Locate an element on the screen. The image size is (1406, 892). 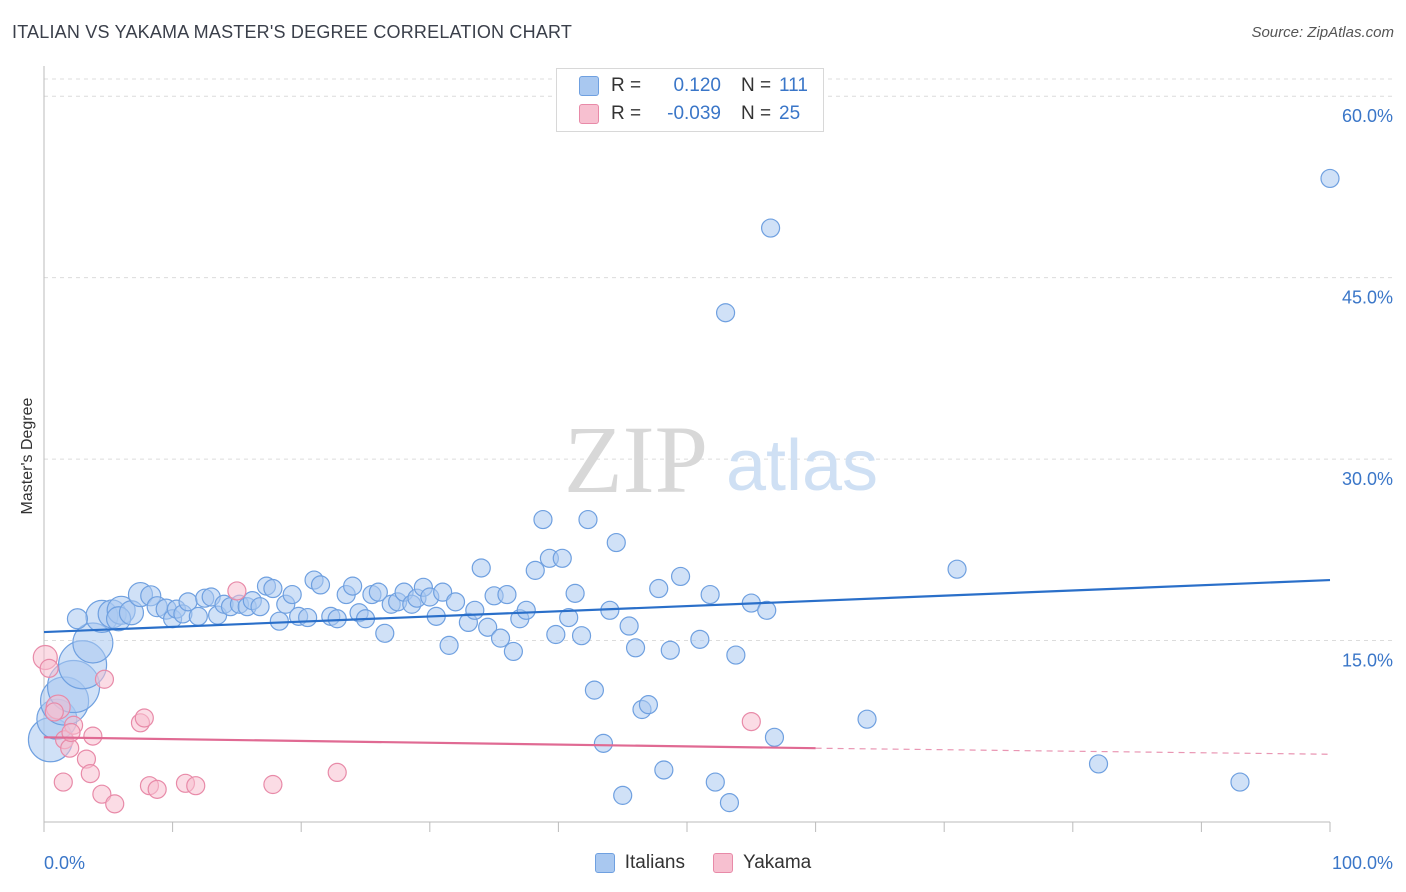
watermark: ZIP atlas is located at coordinates (721, 459).